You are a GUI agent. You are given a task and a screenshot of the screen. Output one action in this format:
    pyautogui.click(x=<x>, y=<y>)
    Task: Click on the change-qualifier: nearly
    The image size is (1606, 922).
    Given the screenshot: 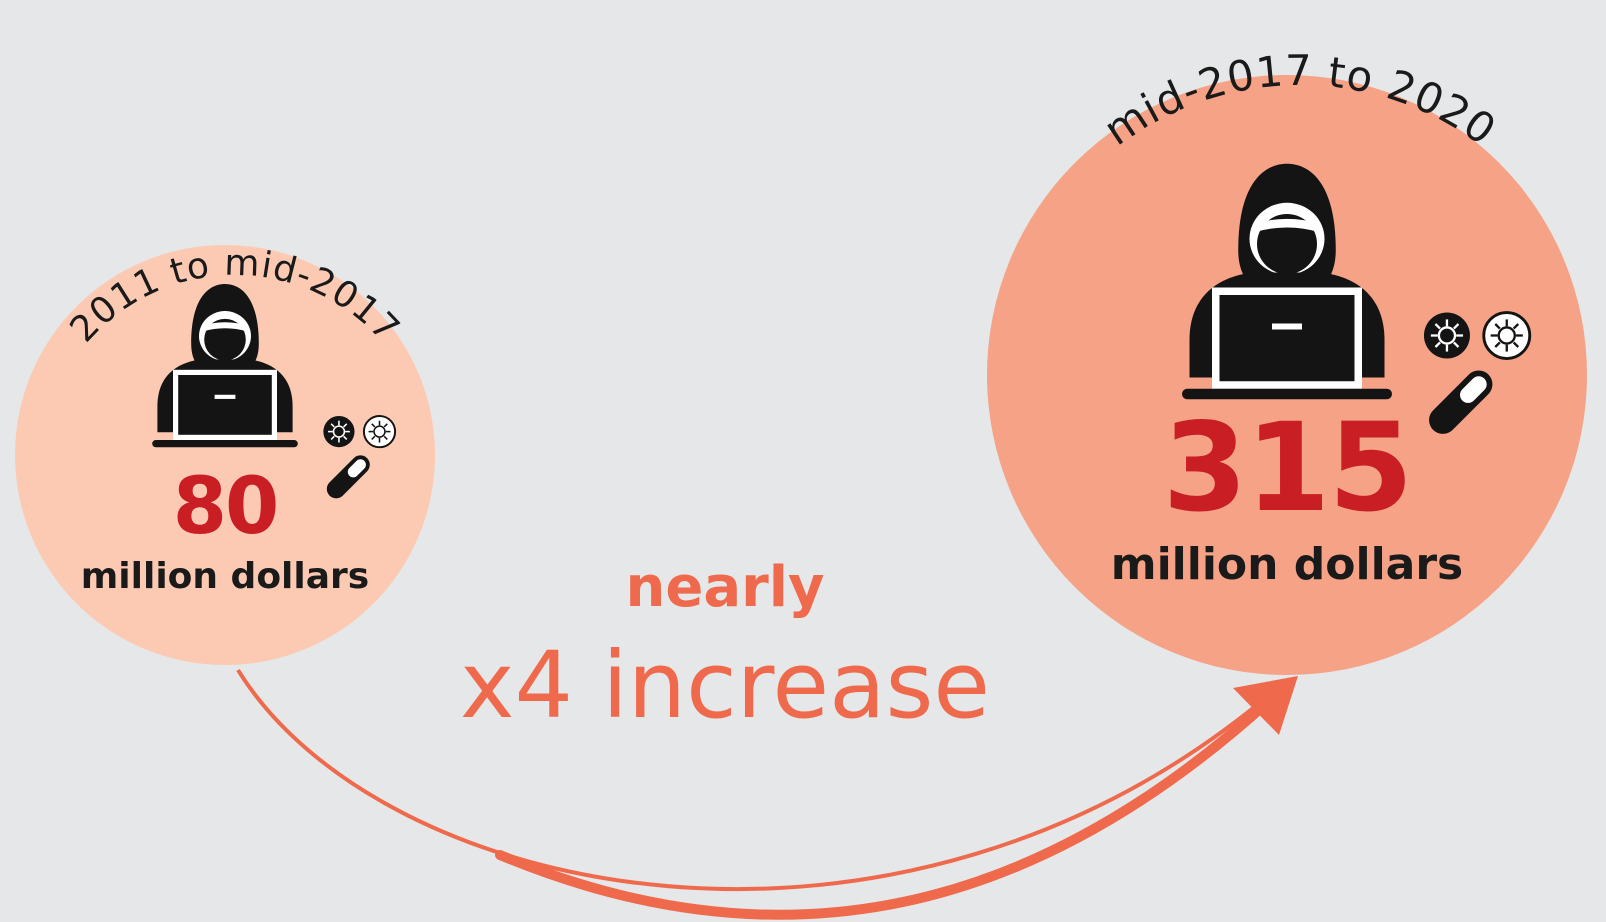 What is the action you would take?
    pyautogui.click(x=725, y=587)
    